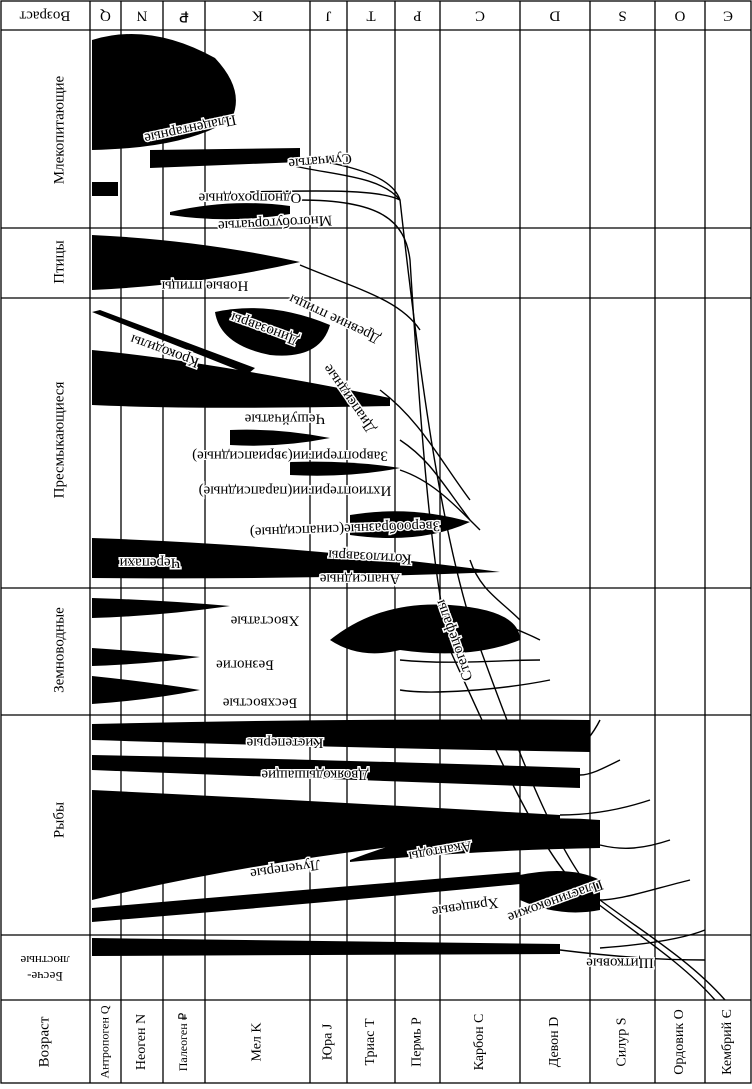 The height and width of the screenshot is (1089, 752). What do you see at coordinates (259, 703) in the screenshot?
I see `taxon-label: Бесхвостые` at bounding box center [259, 703].